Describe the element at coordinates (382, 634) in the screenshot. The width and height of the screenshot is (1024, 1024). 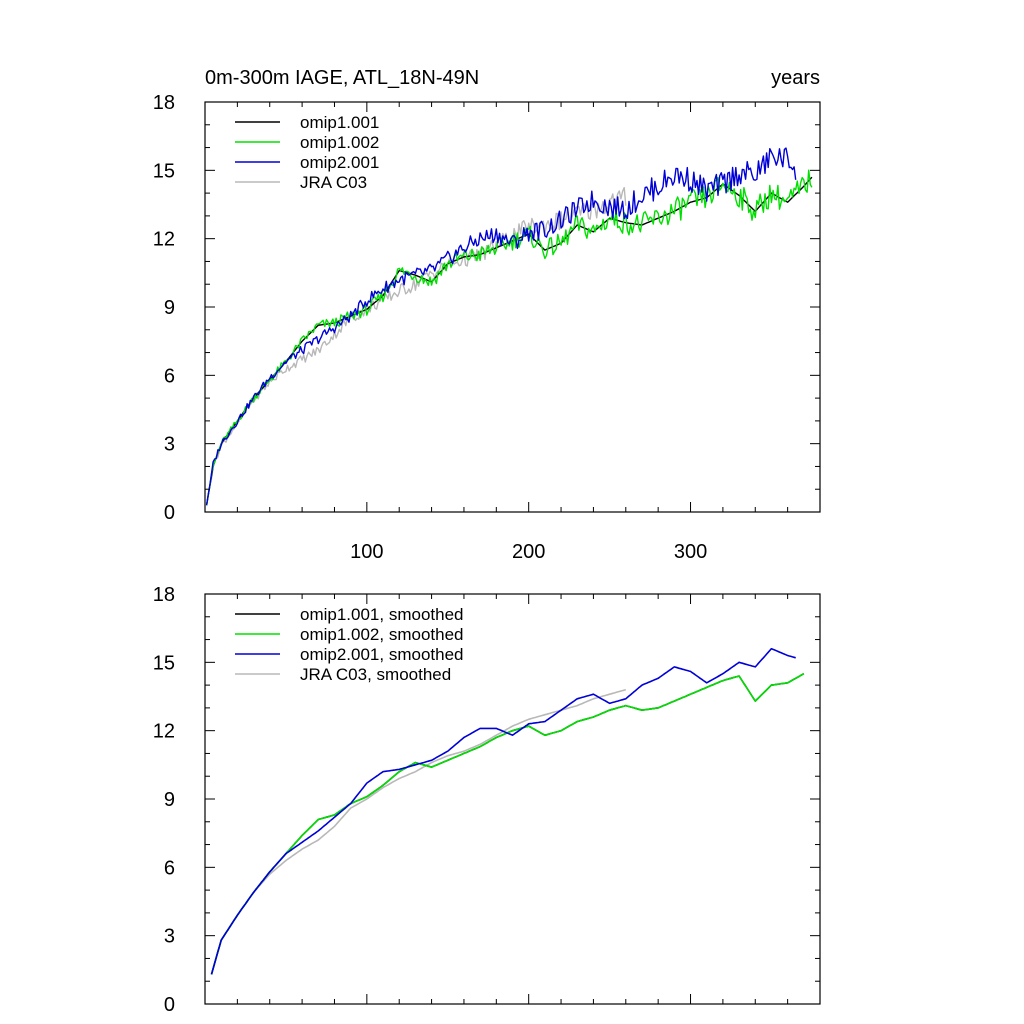
I see `legend-label: omip1.002, smoothed` at that location.